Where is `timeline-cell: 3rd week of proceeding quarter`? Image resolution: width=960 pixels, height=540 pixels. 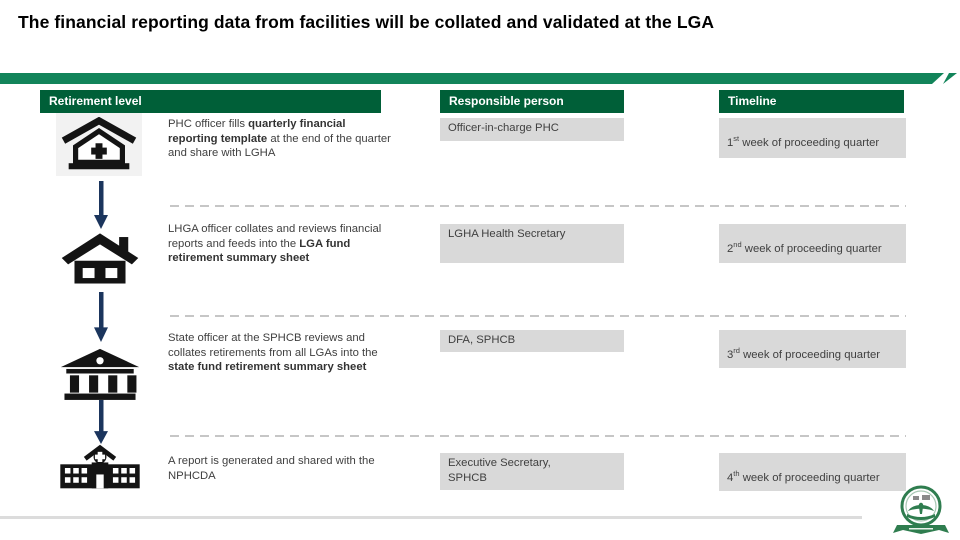 timeline-cell: 3rd week of proceeding quarter is located at coordinates (812, 349).